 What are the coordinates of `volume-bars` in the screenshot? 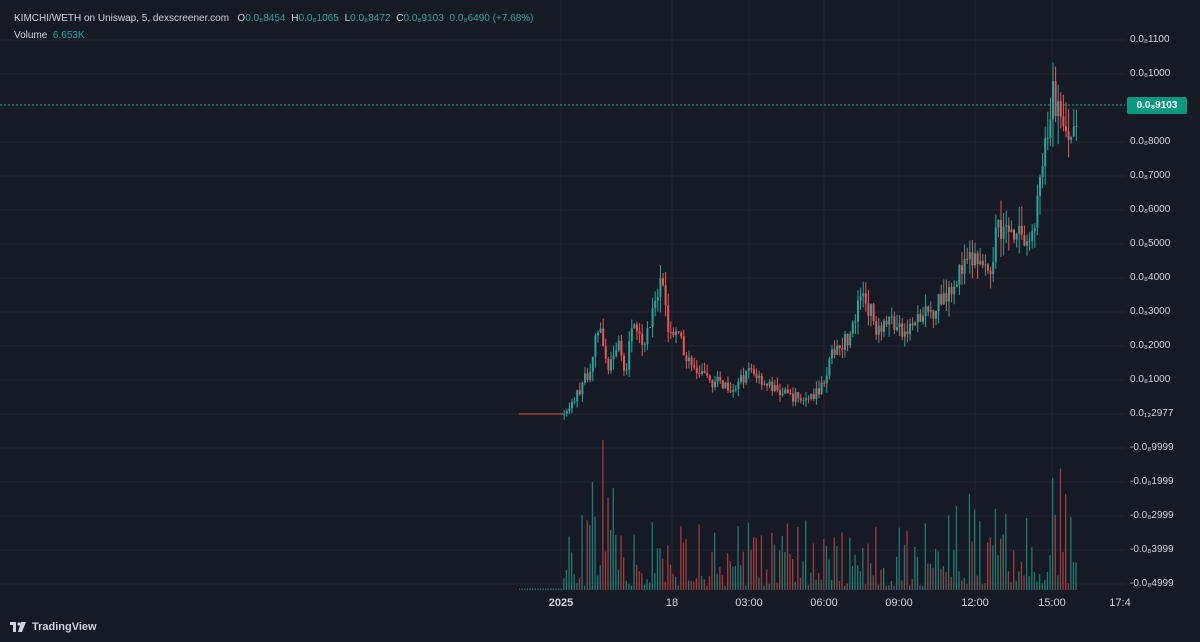 It's located at (798, 515).